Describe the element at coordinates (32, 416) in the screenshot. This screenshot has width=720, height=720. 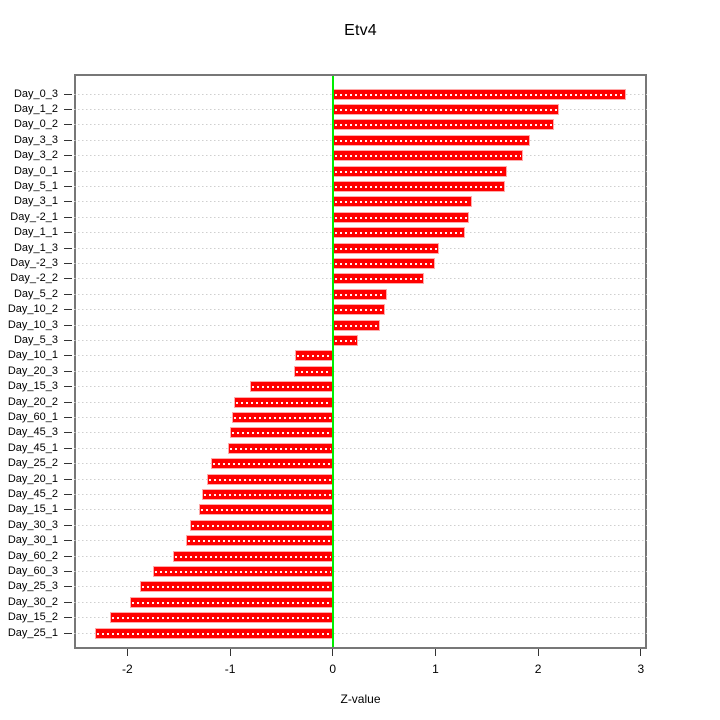
I see `y-axis-label: Day_60_1` at that location.